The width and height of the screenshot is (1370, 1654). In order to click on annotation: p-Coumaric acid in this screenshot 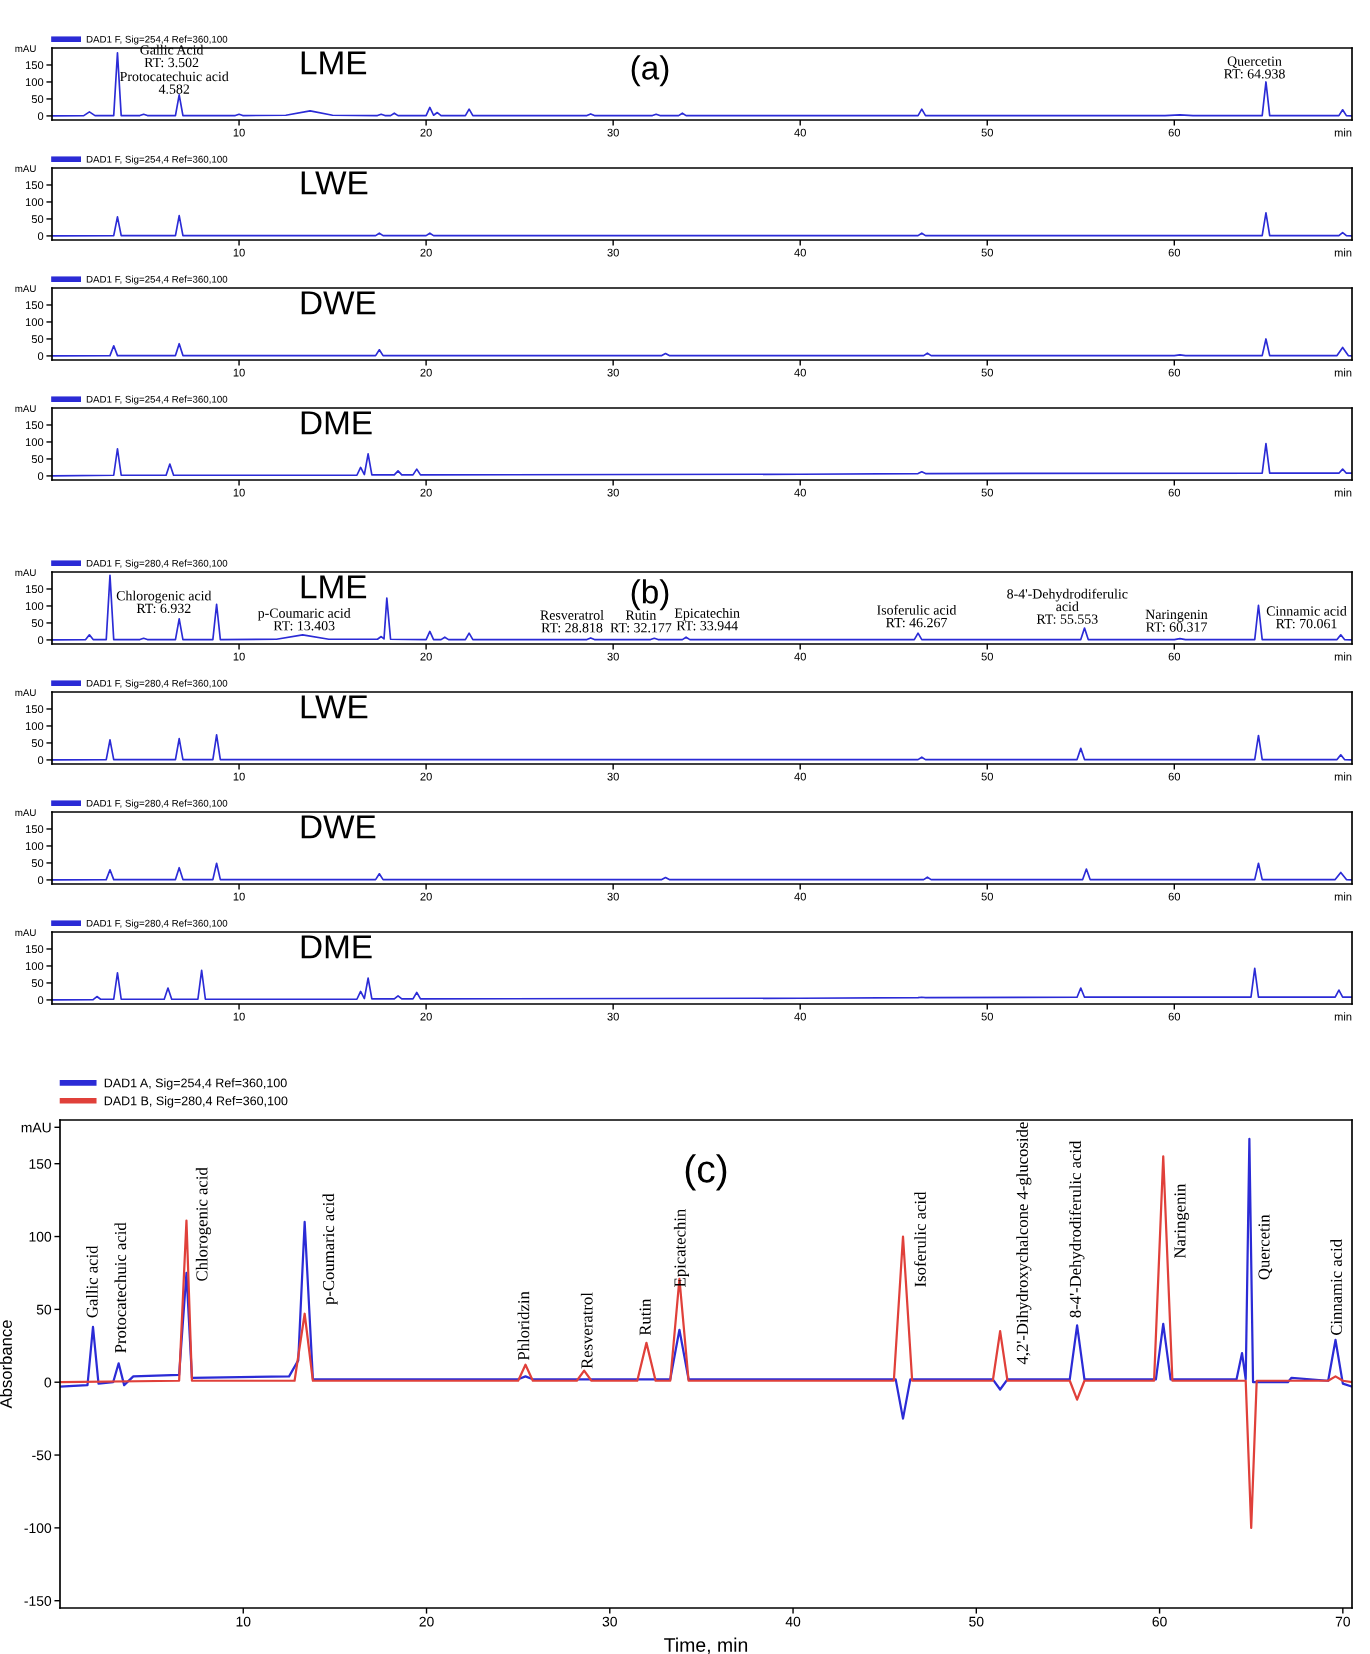, I will do `click(330, 1249)`.